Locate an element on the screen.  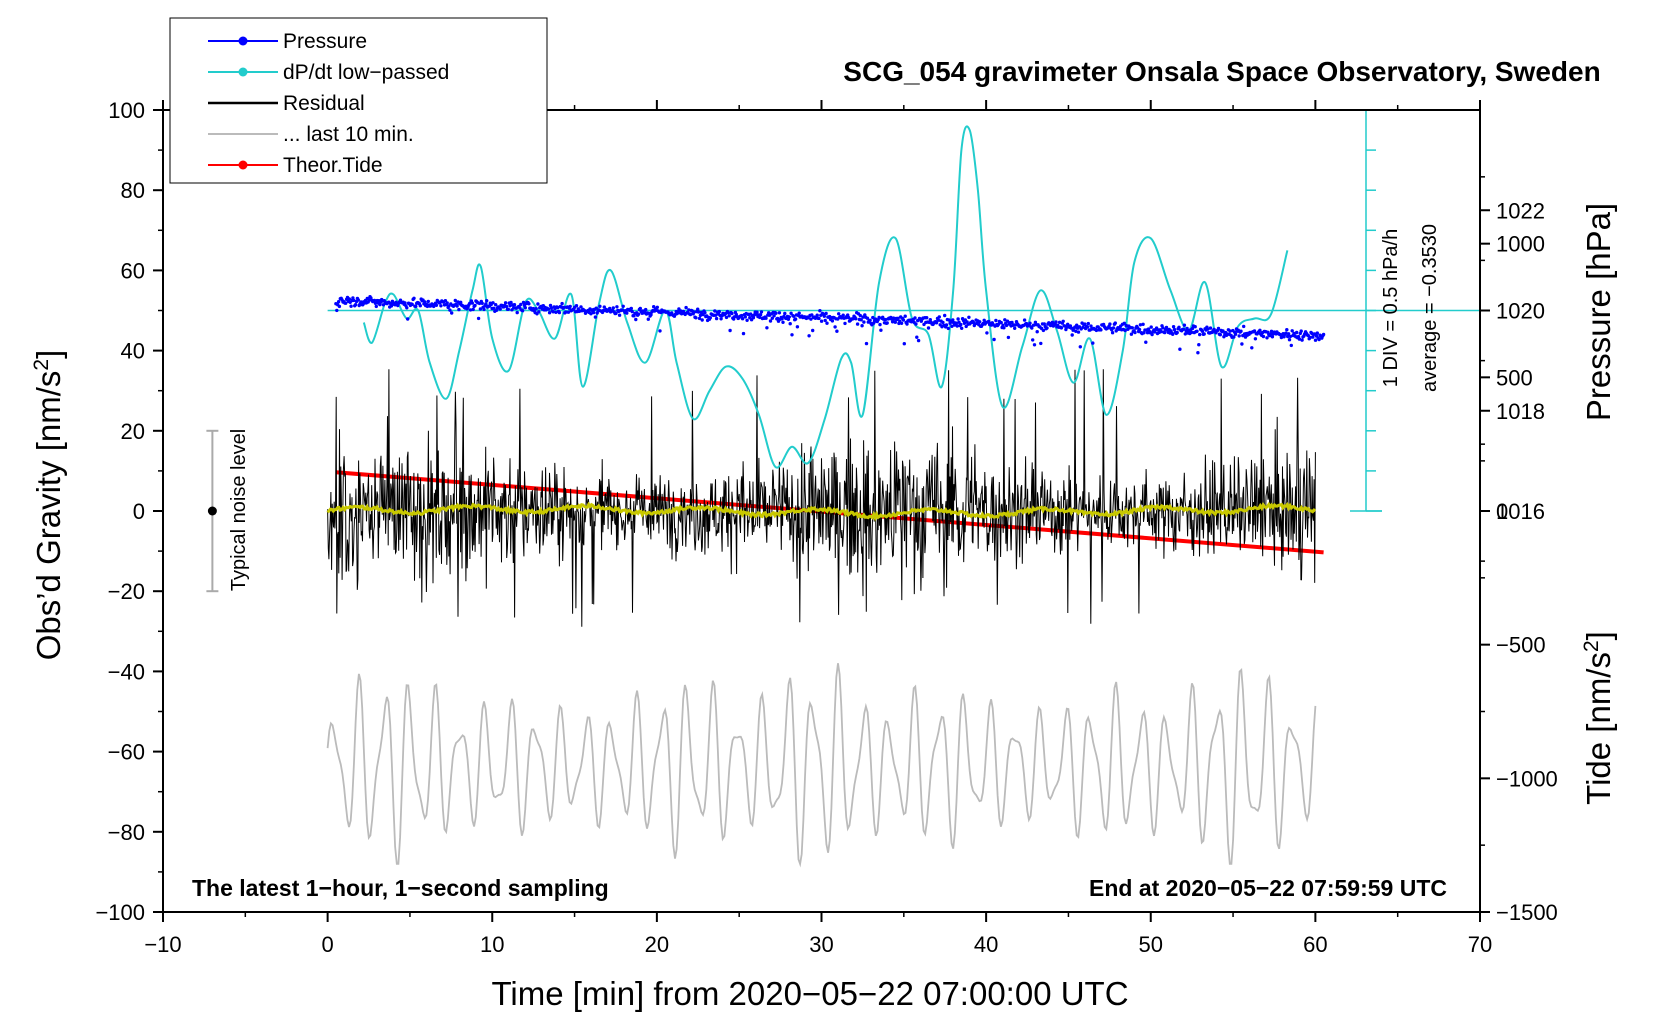
y-tick-label: −40 is located at coordinates (126, 671).